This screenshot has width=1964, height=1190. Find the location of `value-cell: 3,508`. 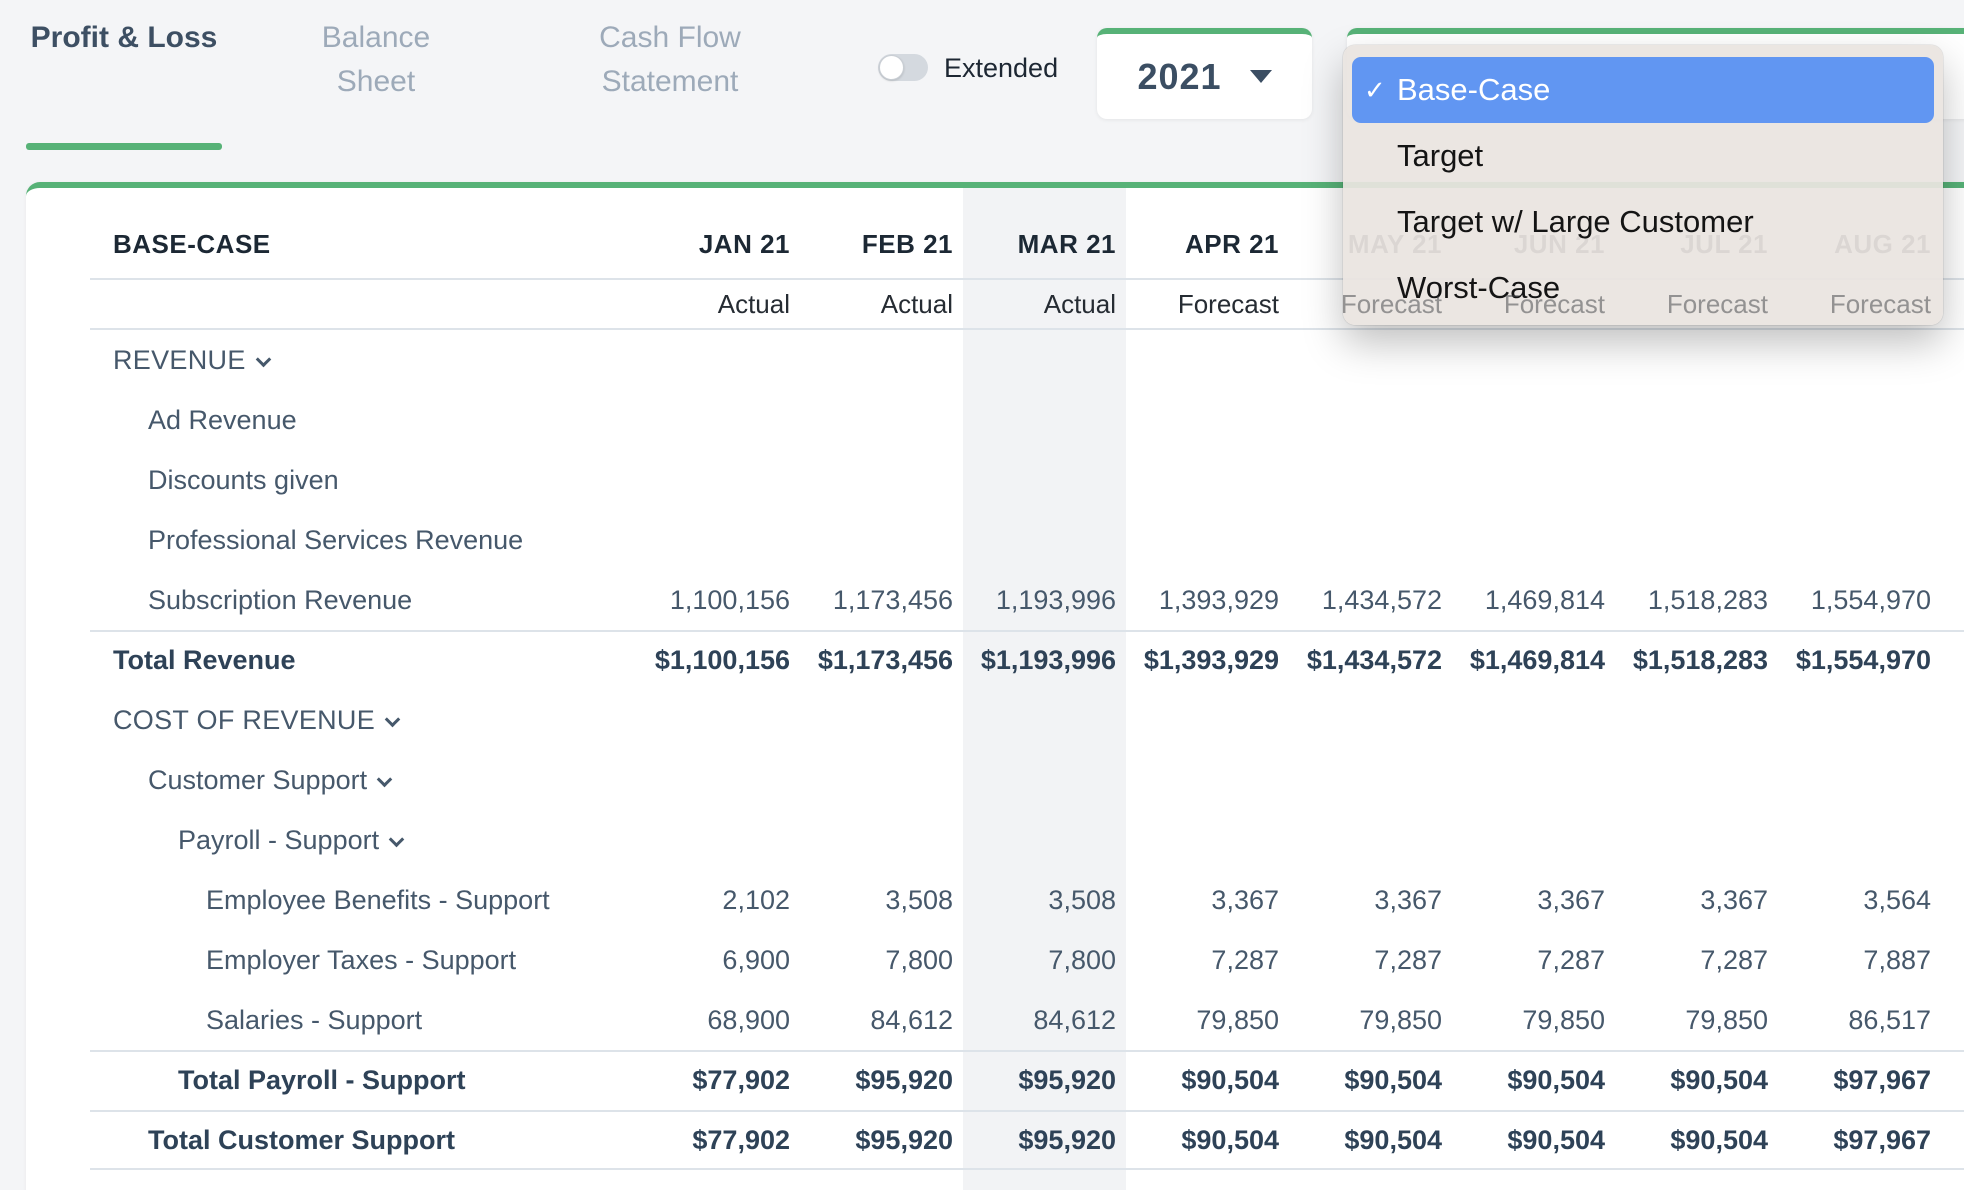

value-cell: 3,508 is located at coordinates (919, 899).